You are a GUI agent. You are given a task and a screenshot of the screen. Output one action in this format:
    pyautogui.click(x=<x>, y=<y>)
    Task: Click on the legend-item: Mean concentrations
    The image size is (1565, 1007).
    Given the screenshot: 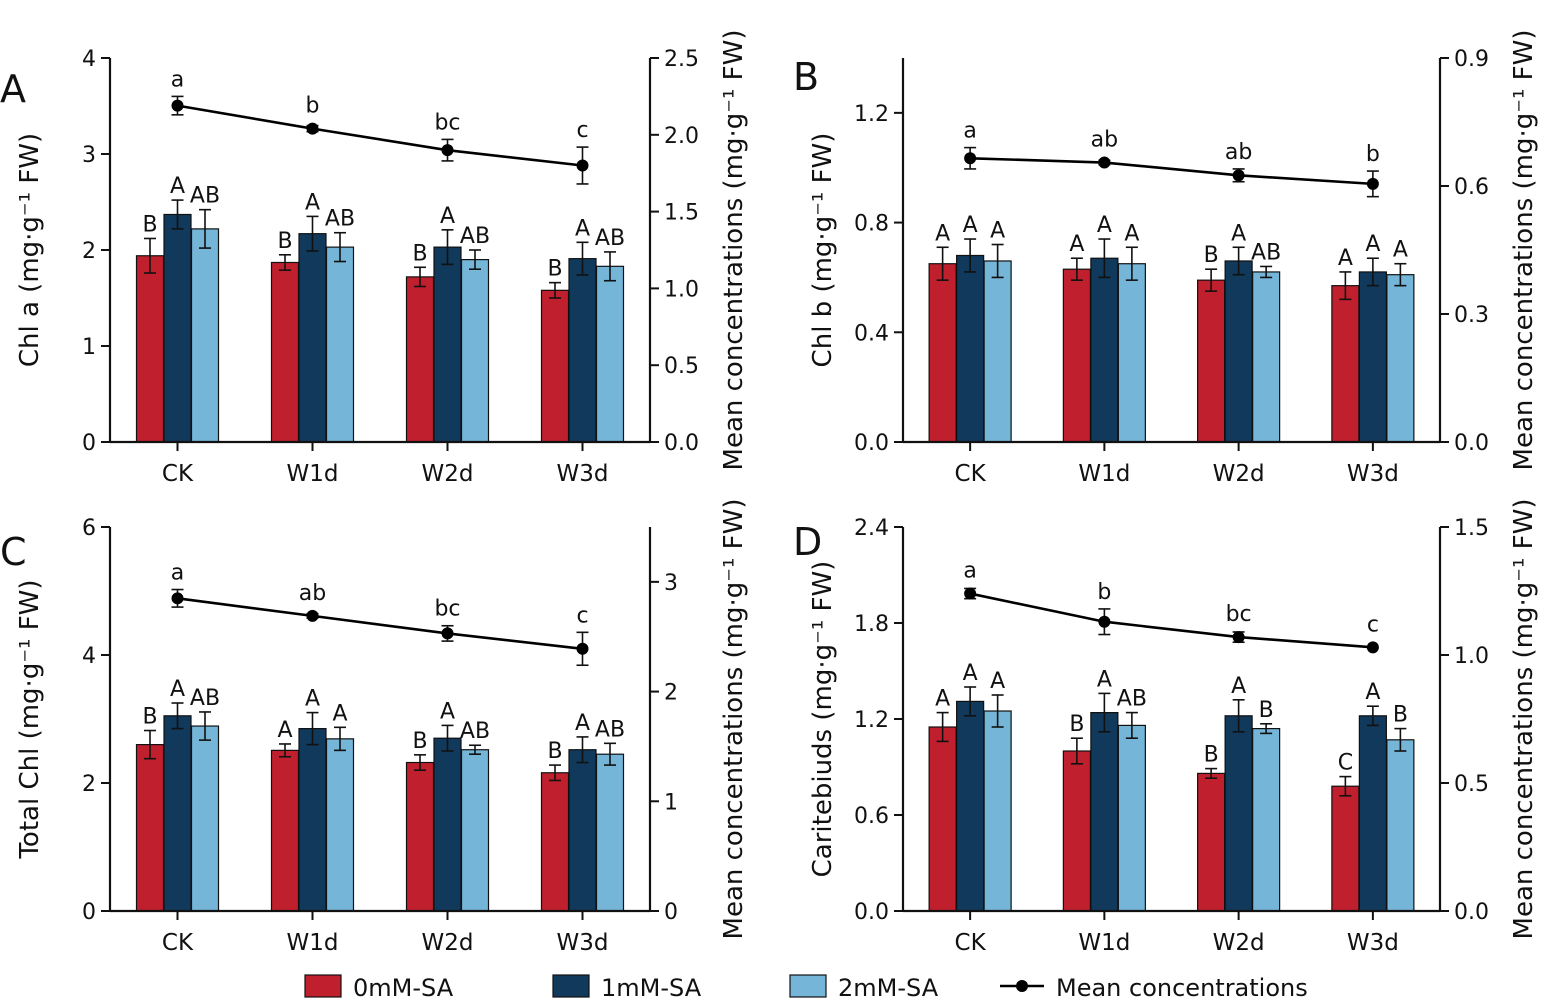 What is the action you would take?
    pyautogui.click(x=1154, y=988)
    